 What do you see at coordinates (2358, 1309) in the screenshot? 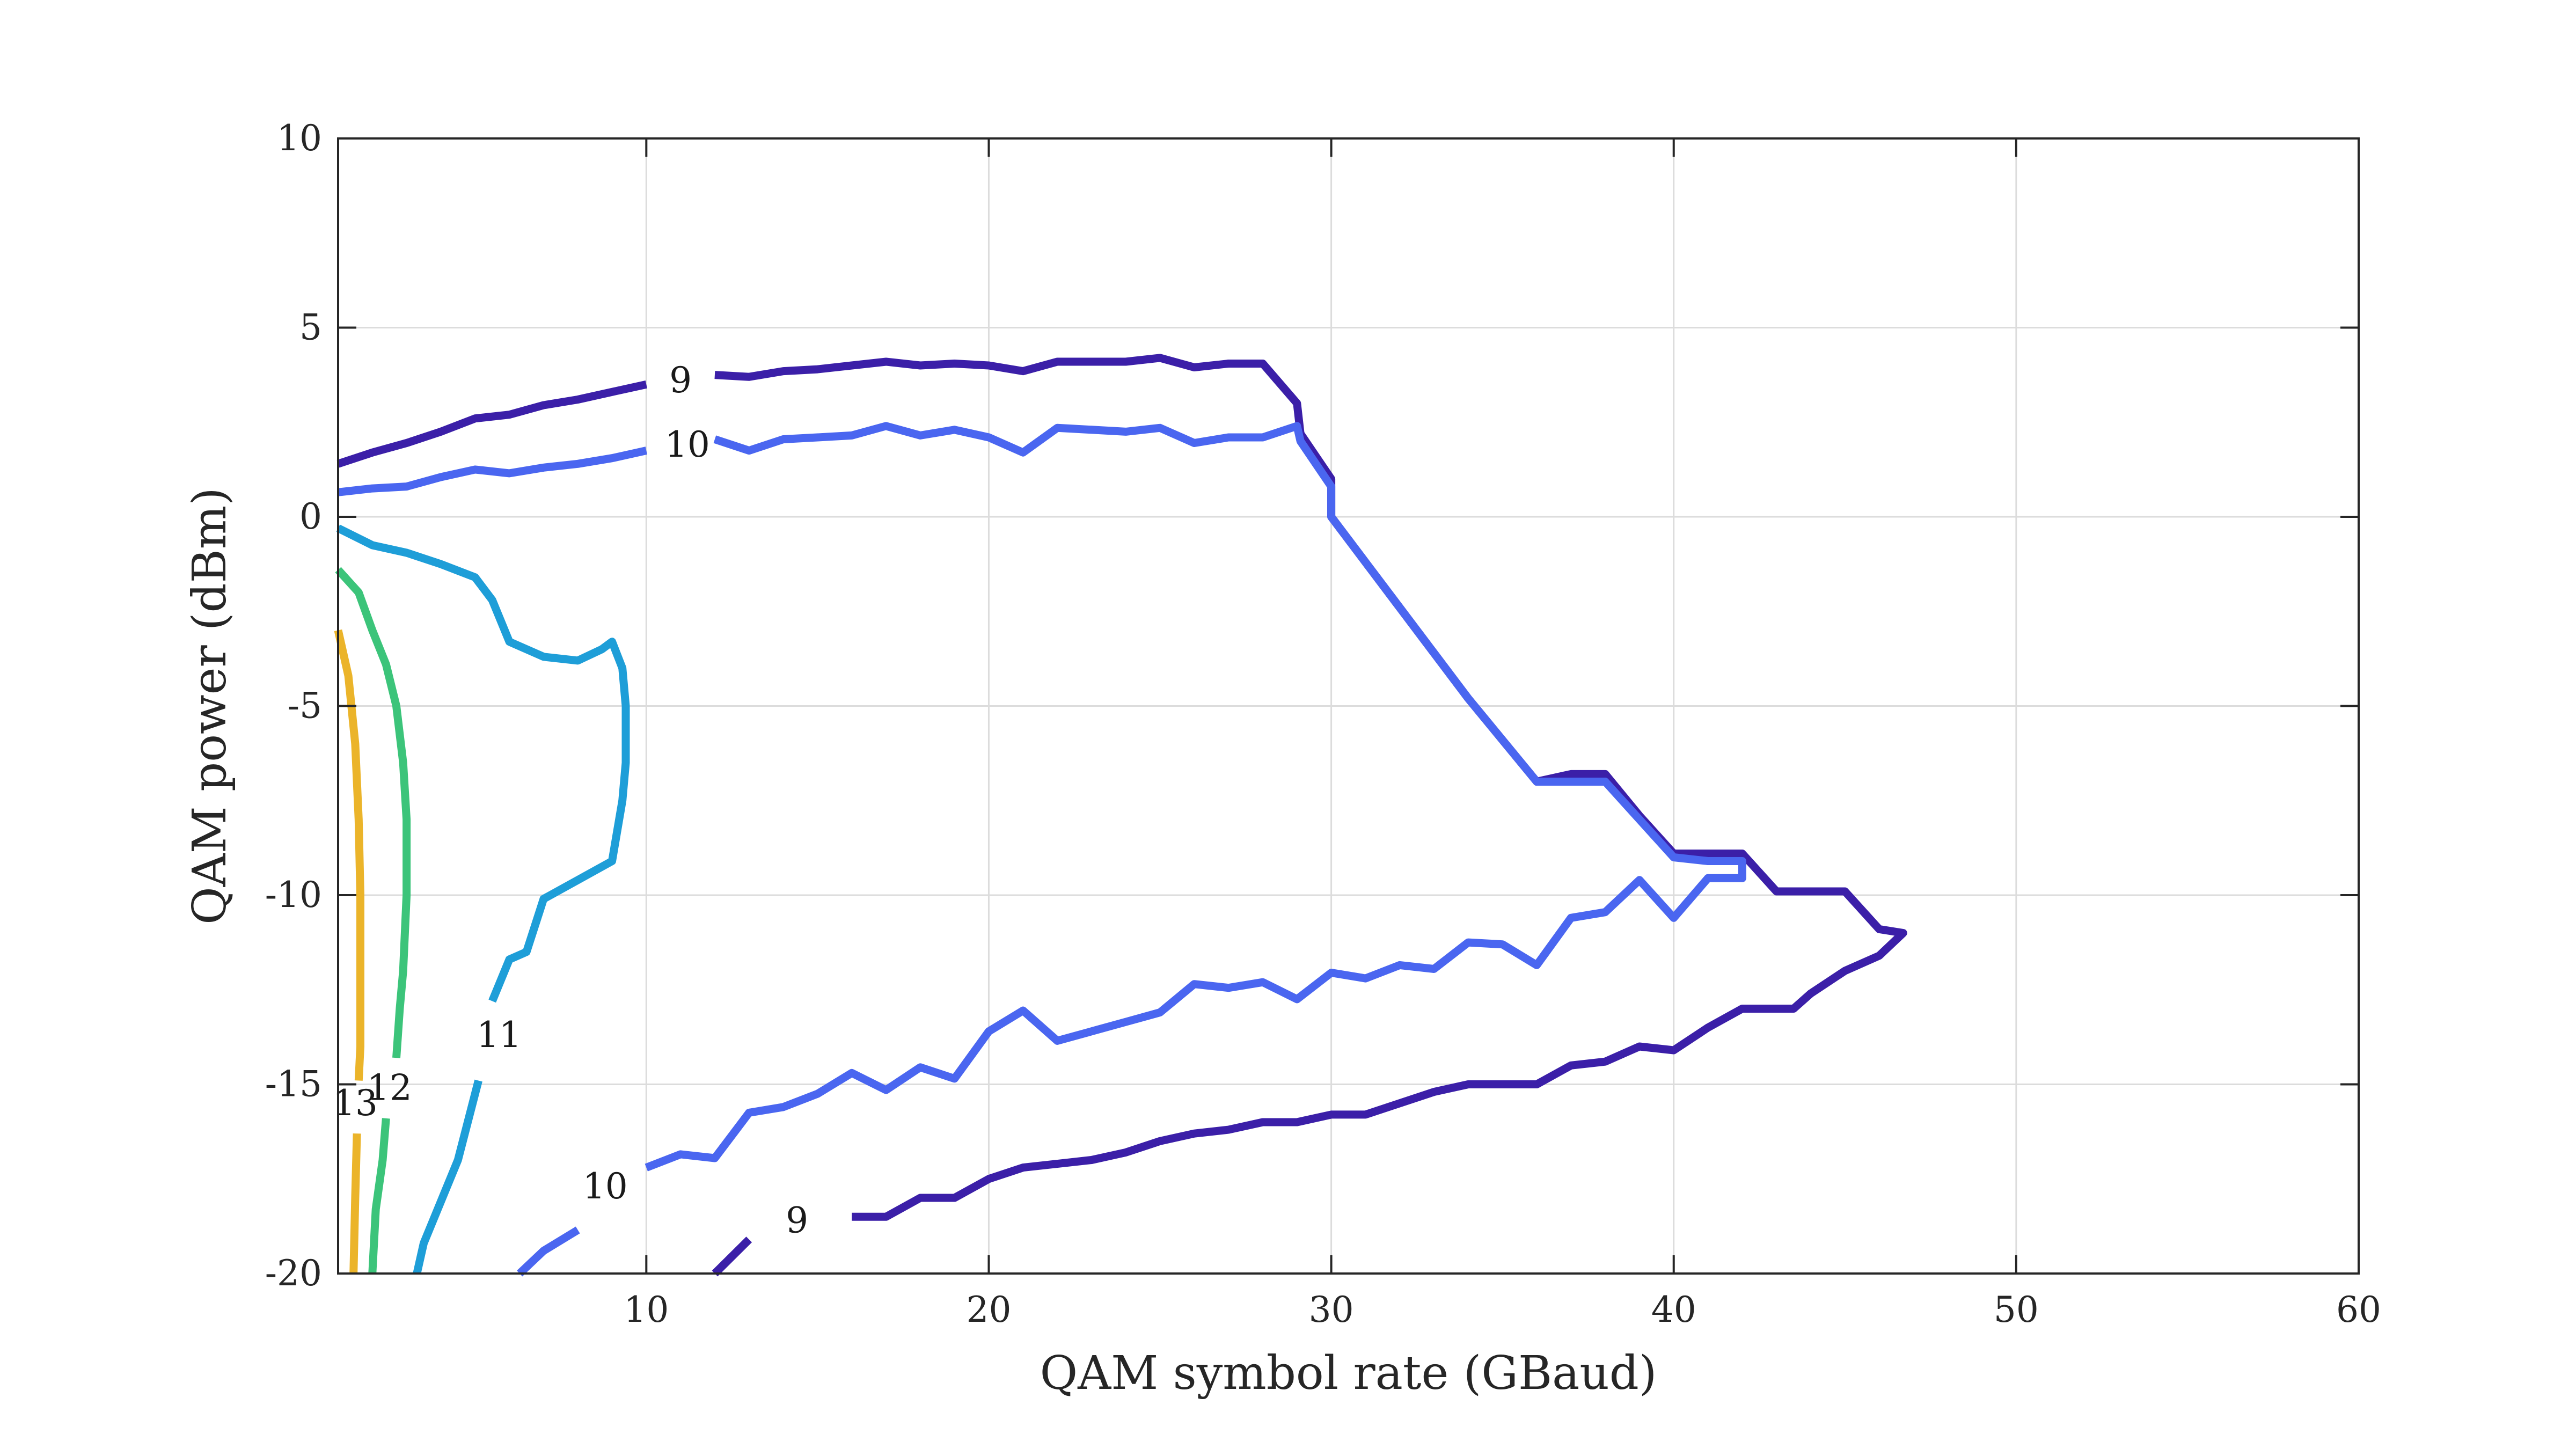
I see `x-tick-label: 60` at bounding box center [2358, 1309].